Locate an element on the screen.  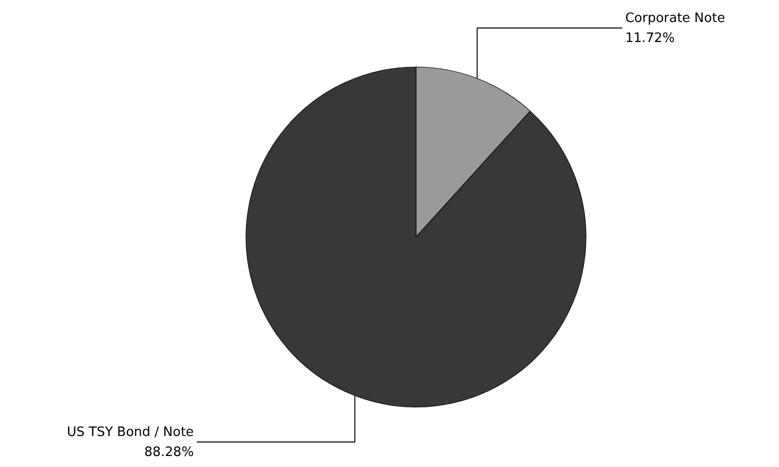
data-label: 88.28% is located at coordinates (169, 452).